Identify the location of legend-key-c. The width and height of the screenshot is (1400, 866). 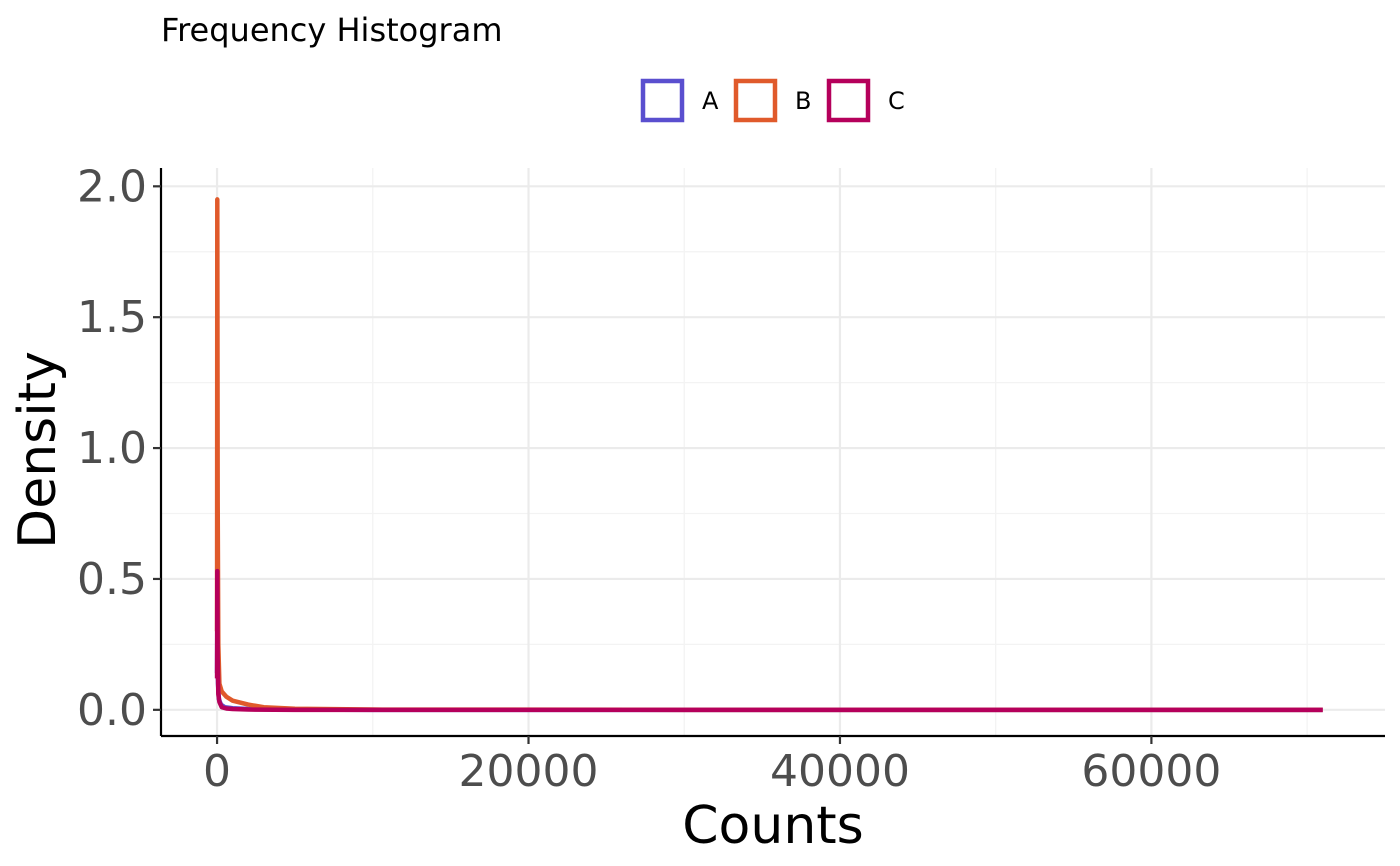
(848, 100).